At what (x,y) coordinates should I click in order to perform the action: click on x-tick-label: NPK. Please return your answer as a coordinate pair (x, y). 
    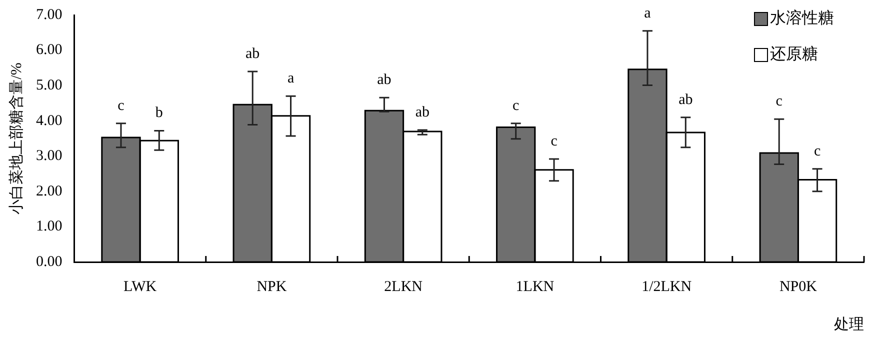
    Looking at the image, I should click on (271, 286).